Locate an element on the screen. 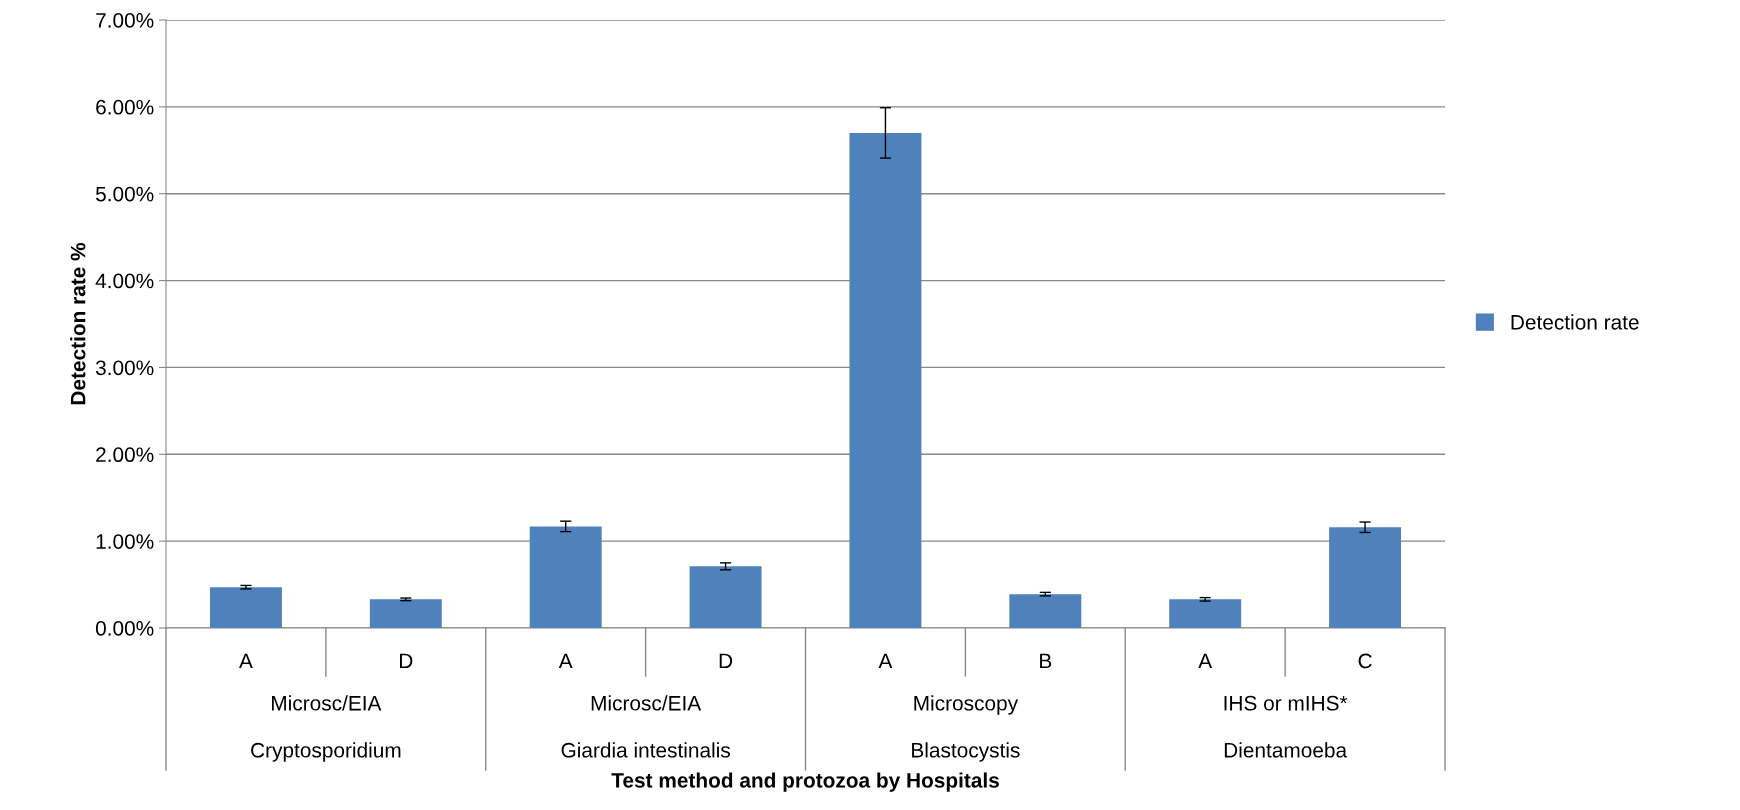 The height and width of the screenshot is (810, 1740). y-tick-label: 4.00% is located at coordinates (124, 281).